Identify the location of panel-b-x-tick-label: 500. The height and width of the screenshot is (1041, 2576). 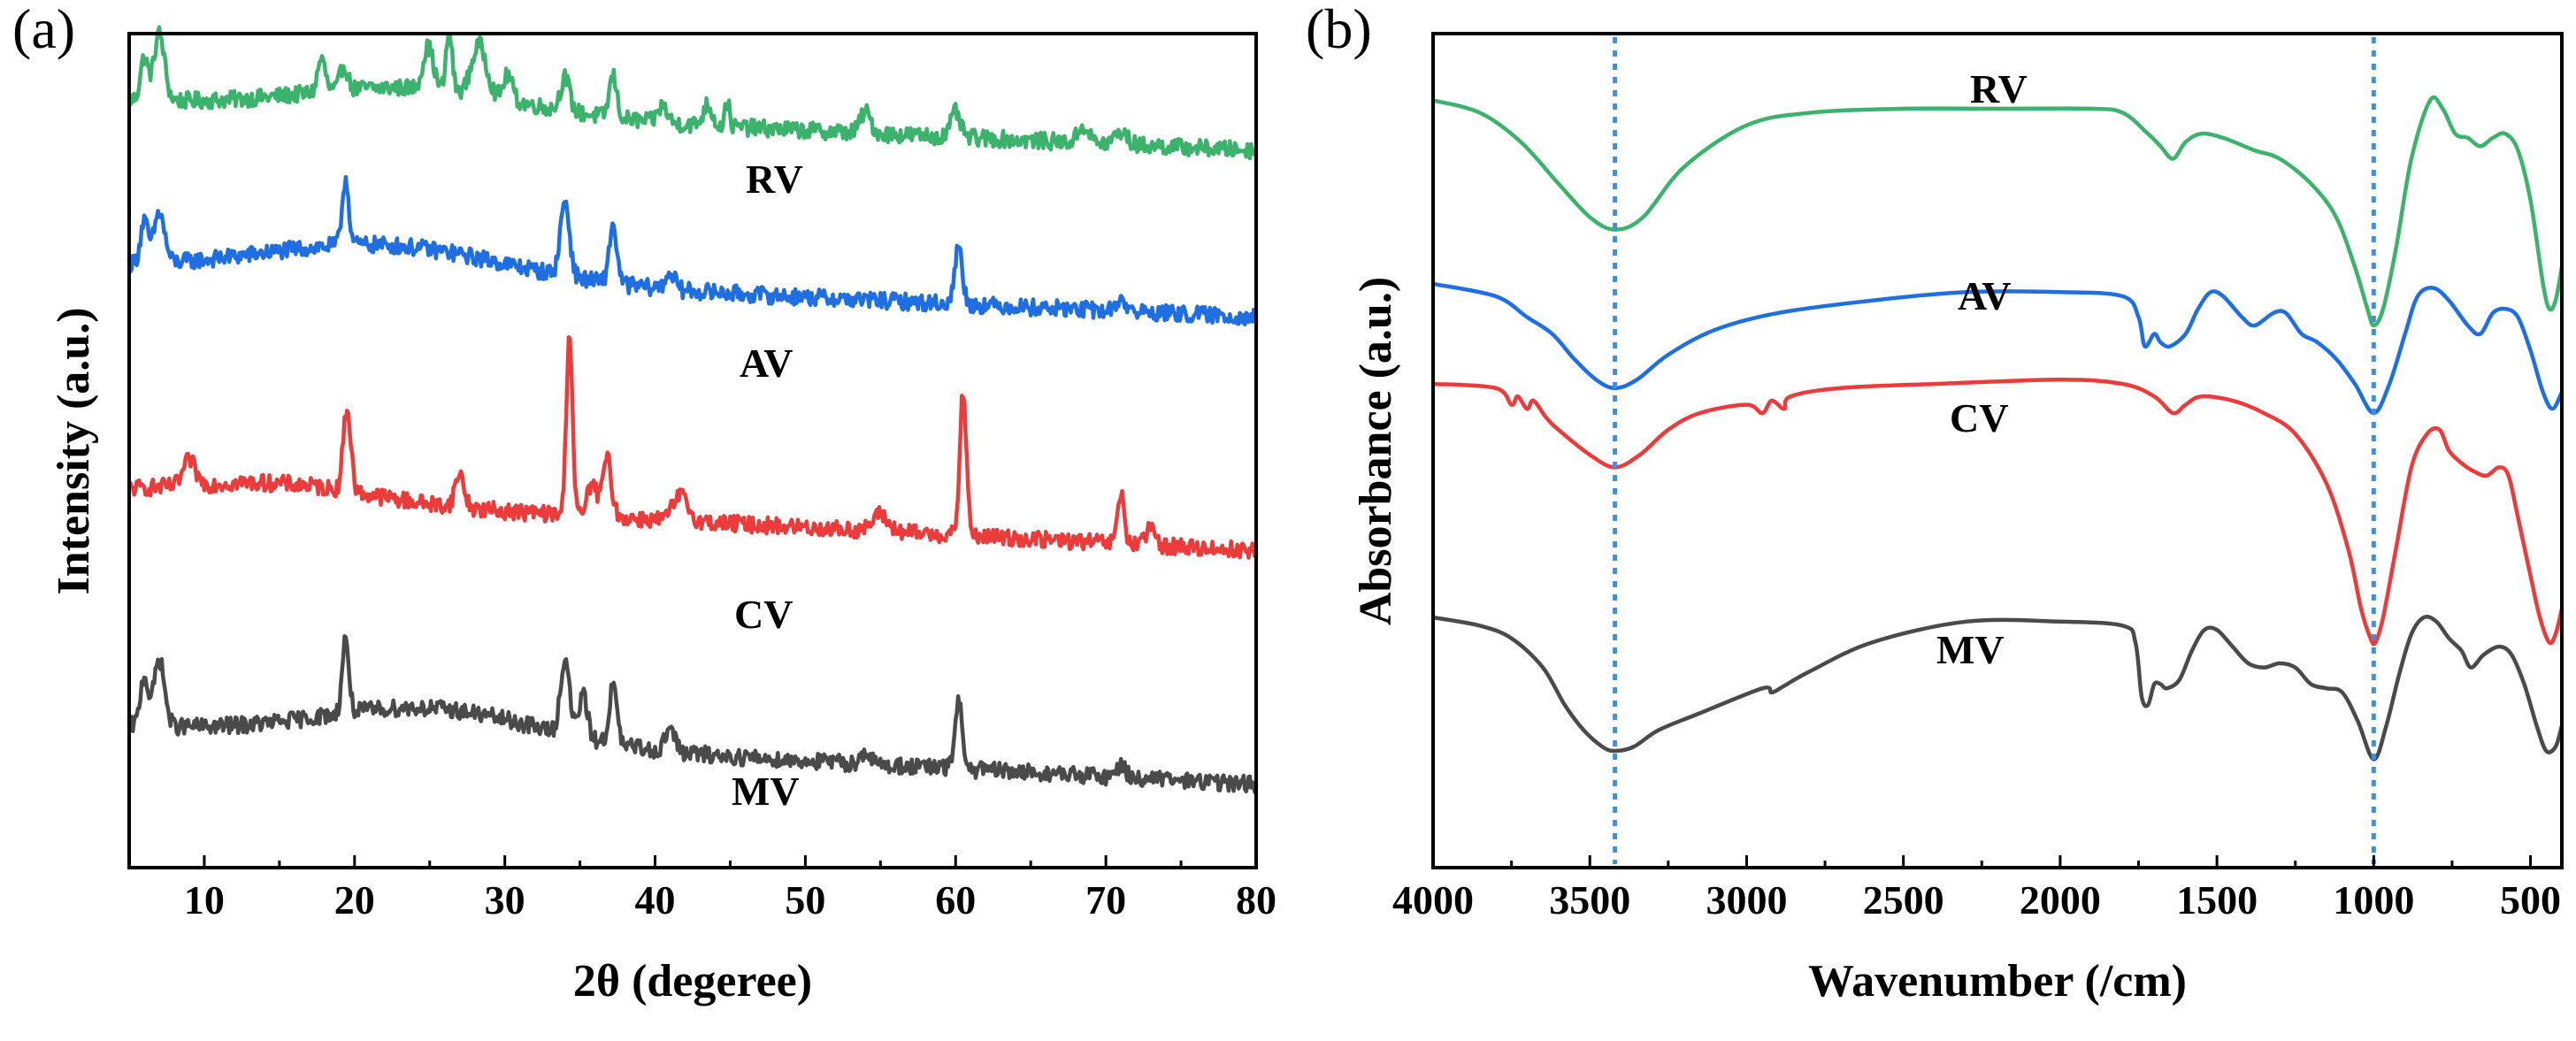
(2530, 899).